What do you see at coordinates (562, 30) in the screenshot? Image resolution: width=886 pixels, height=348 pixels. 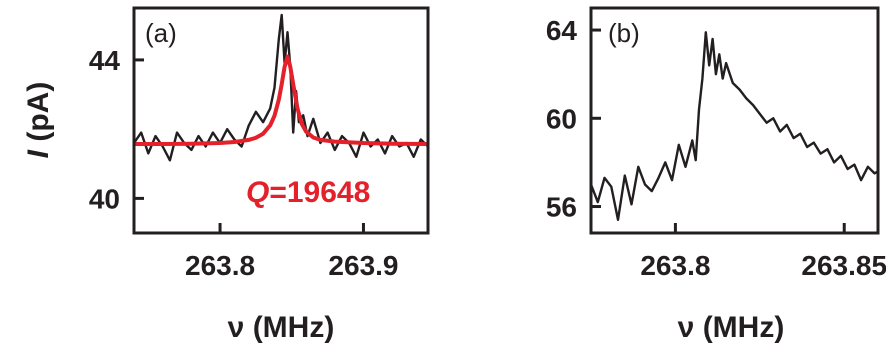 I see `panel-b-y-tick-label: 64` at bounding box center [562, 30].